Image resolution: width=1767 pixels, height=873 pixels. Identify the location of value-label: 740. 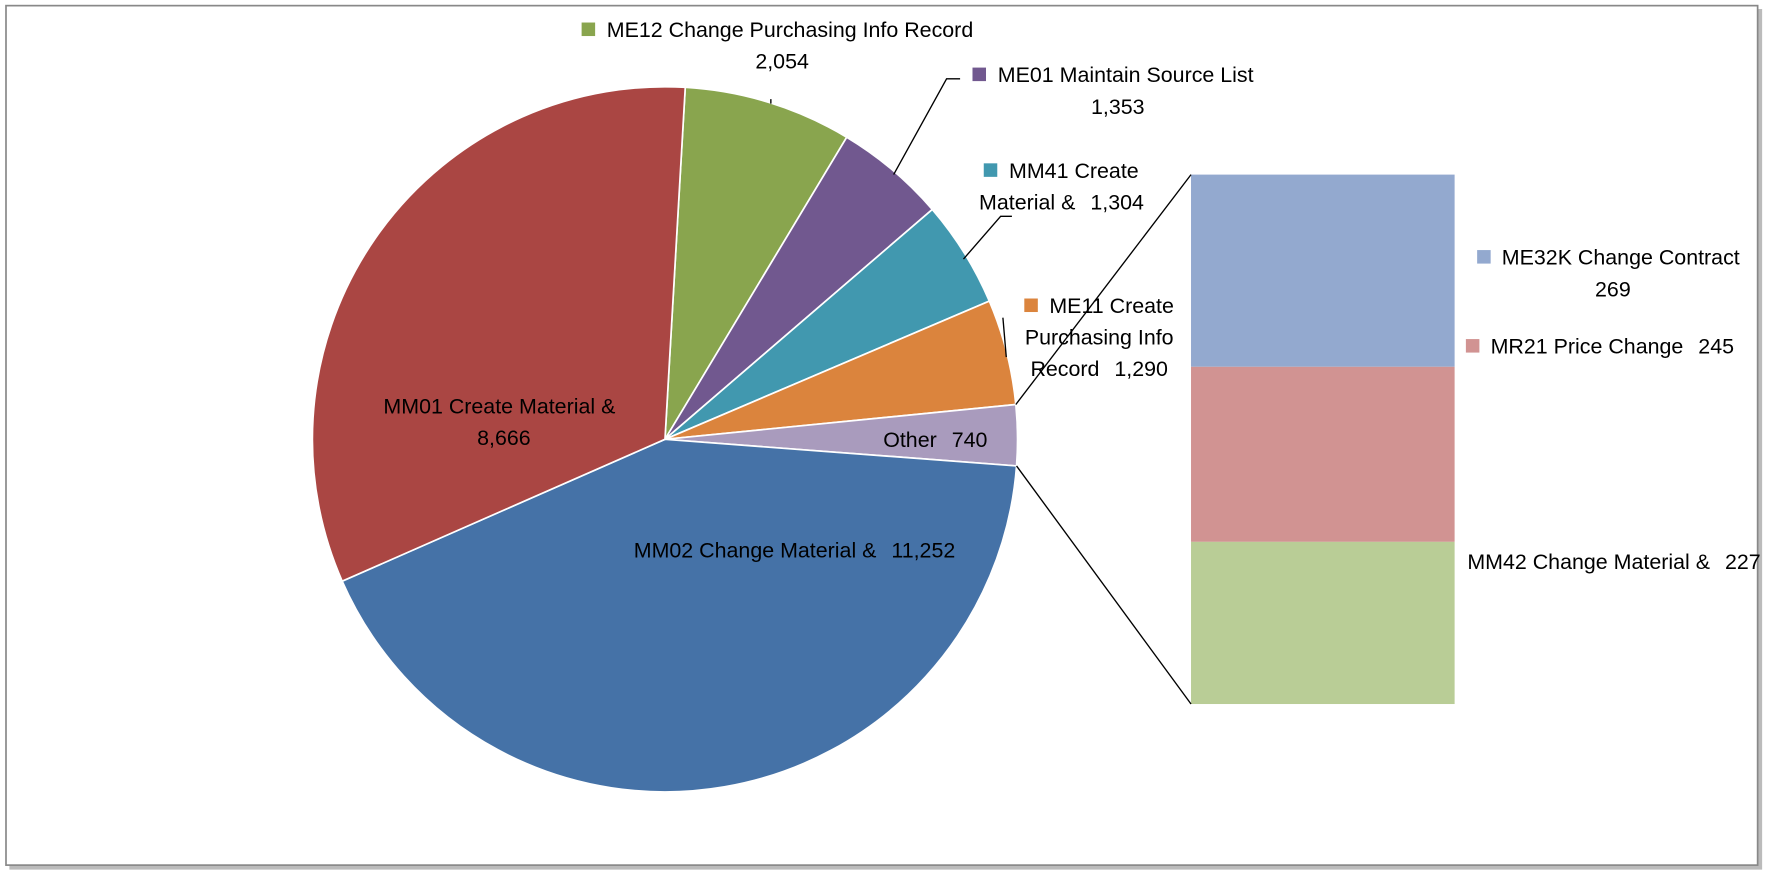
(969, 441).